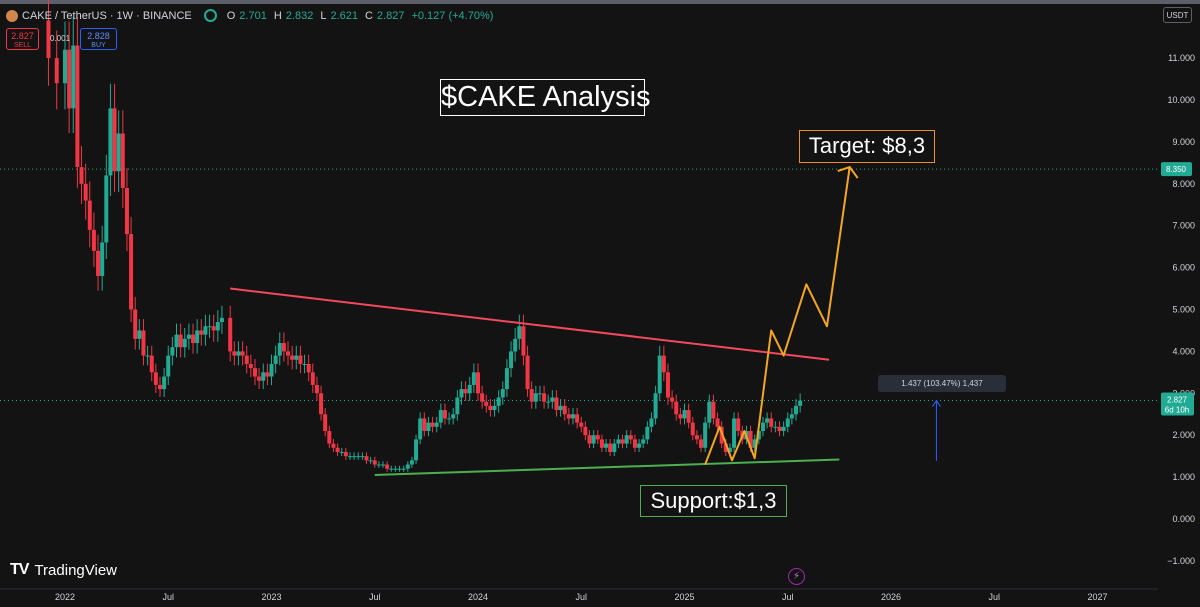 Image resolution: width=1200 pixels, height=607 pixels. I want to click on sell-price: 2.827, so click(22, 36).